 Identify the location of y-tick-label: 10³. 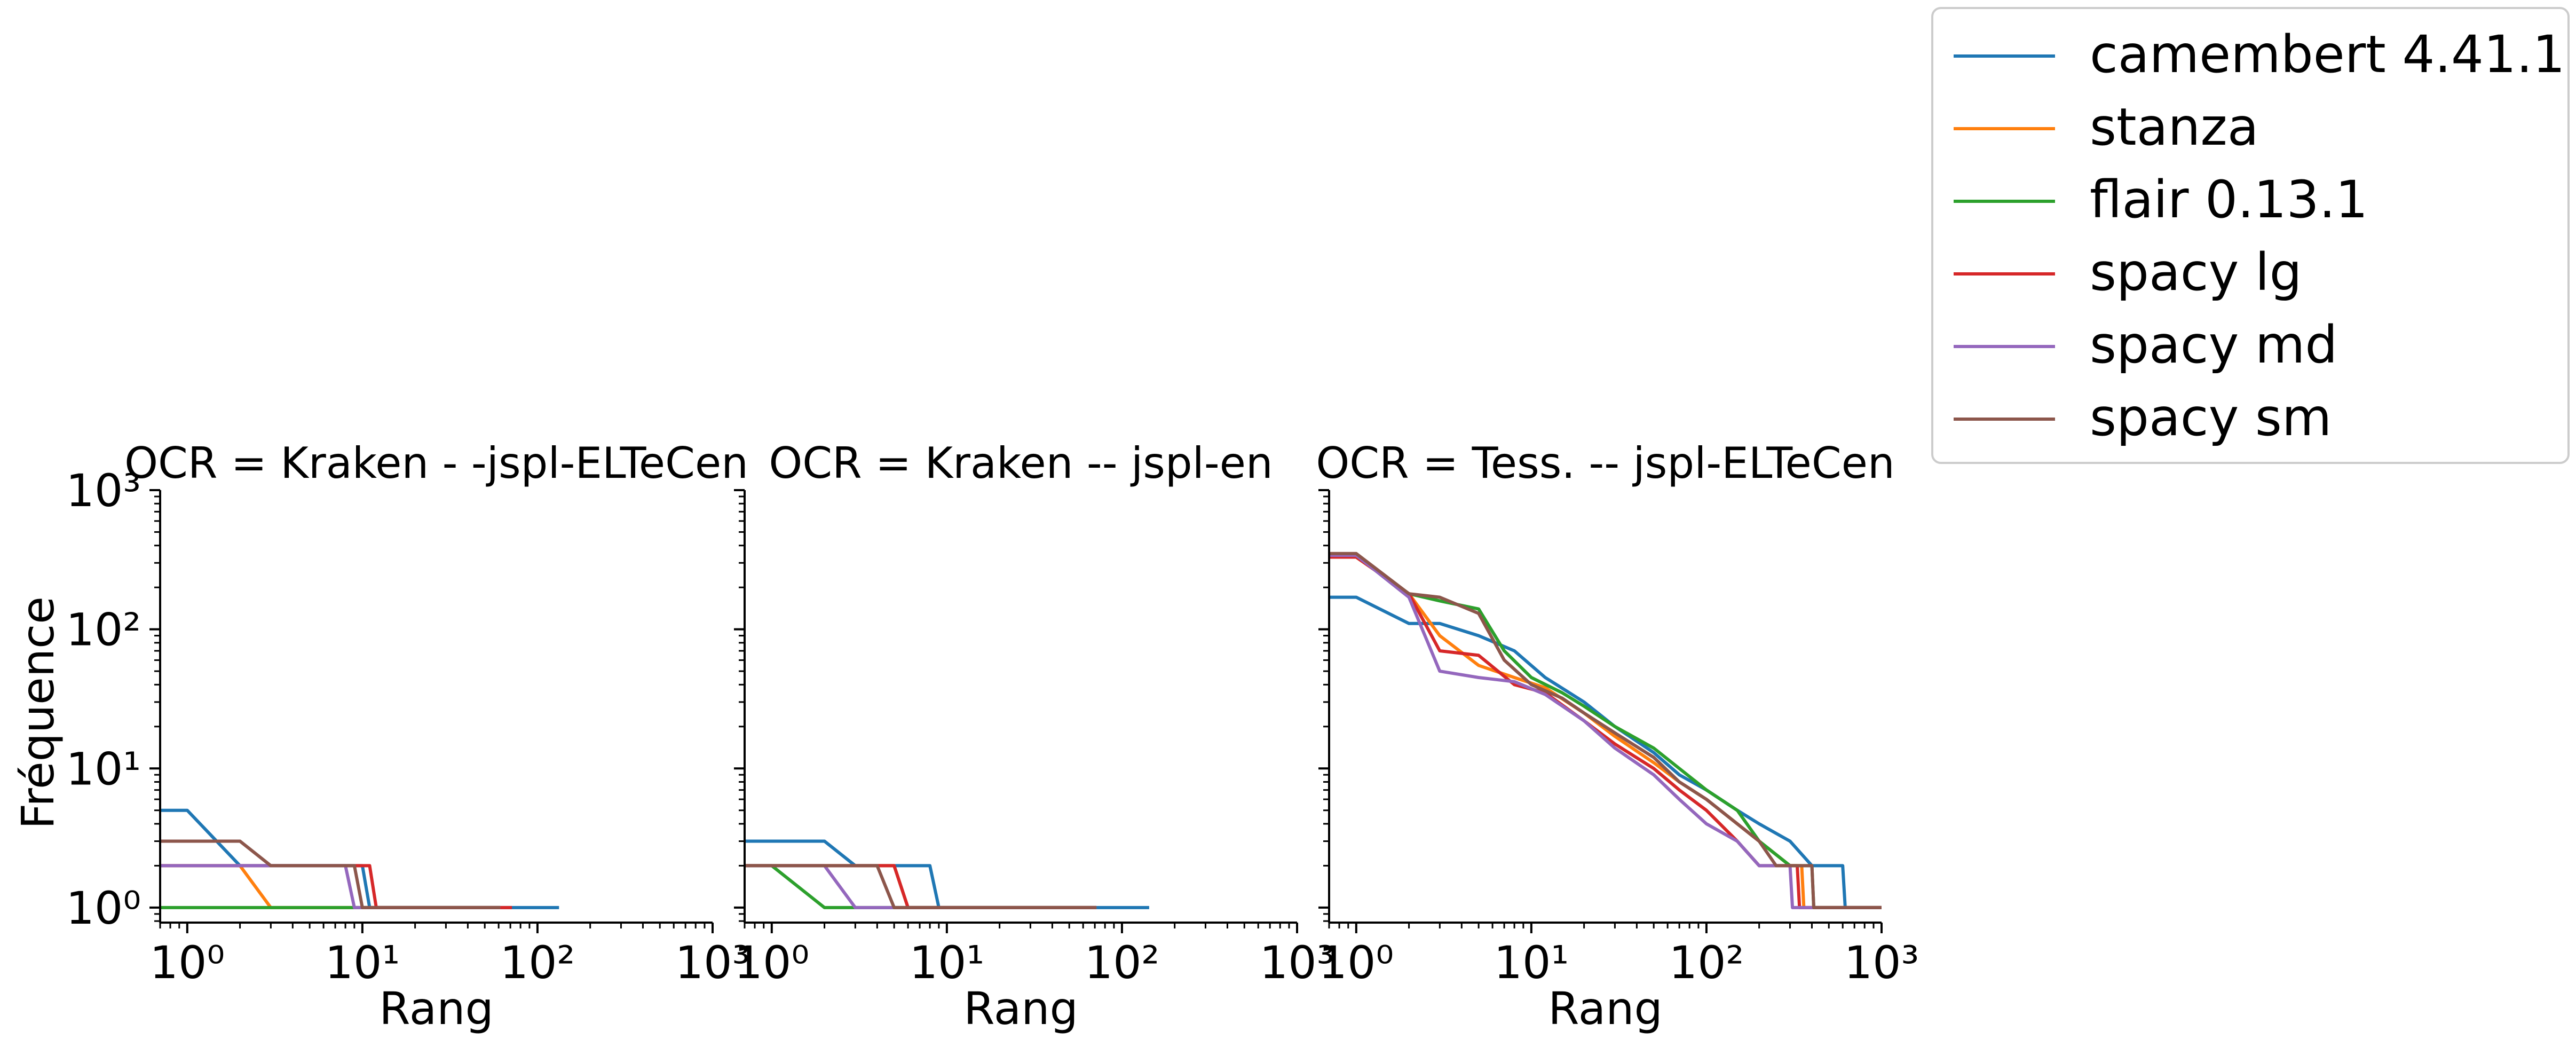
(103, 491).